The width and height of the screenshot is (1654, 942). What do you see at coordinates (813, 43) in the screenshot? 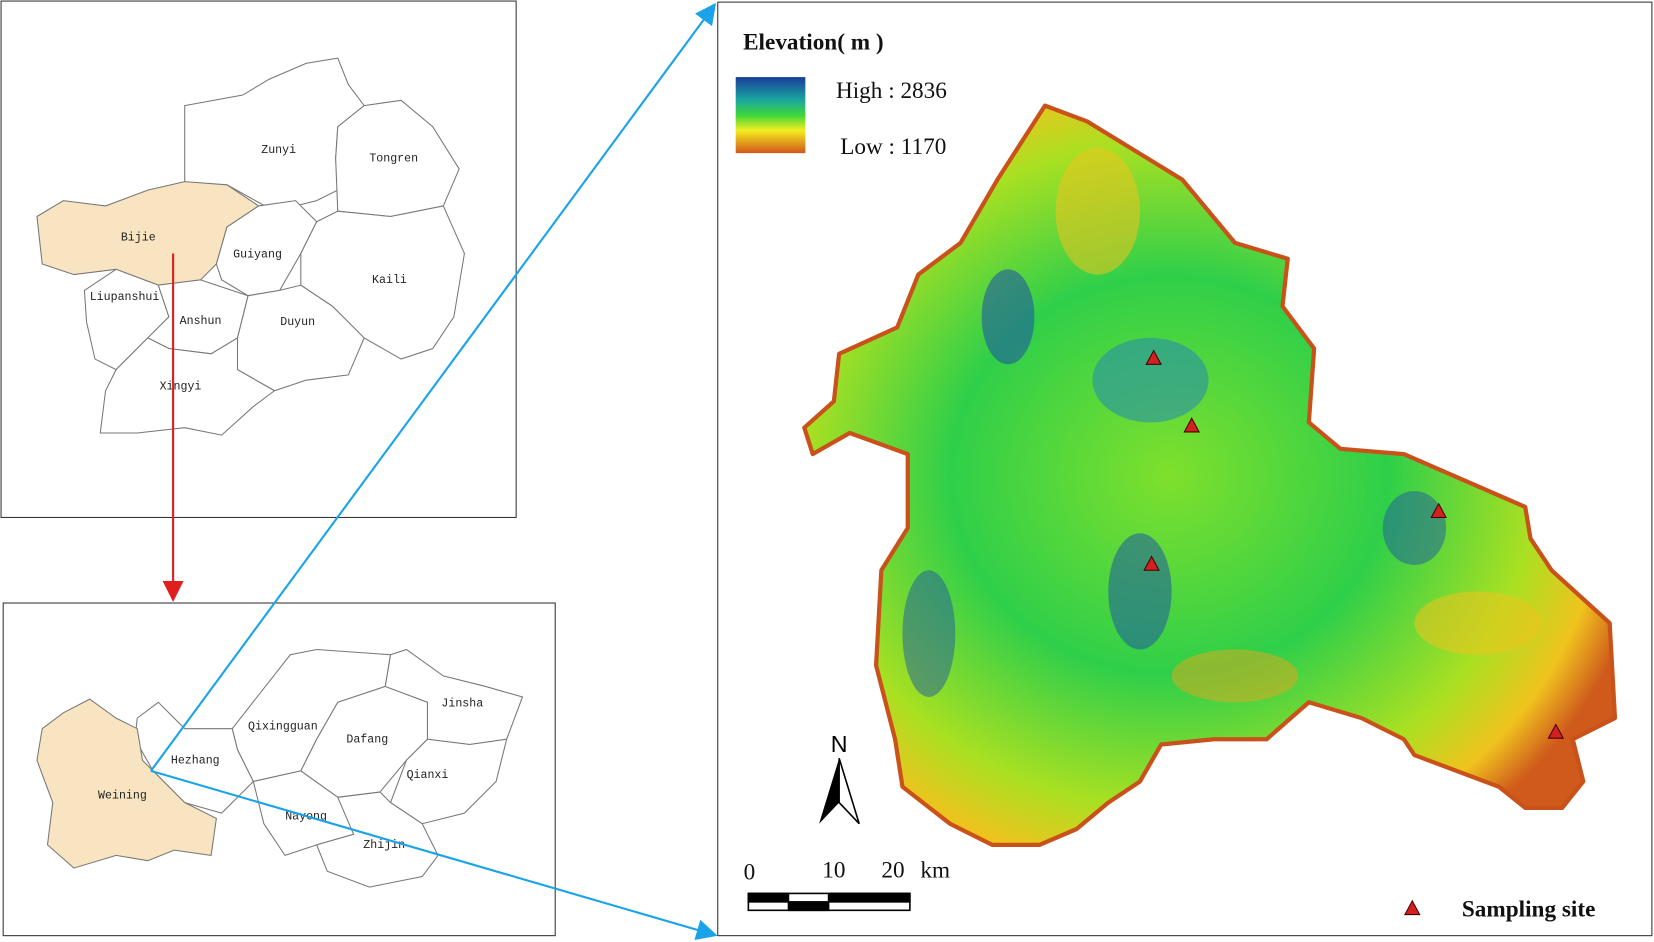
I see `legend-title: Elevation( m )` at bounding box center [813, 43].